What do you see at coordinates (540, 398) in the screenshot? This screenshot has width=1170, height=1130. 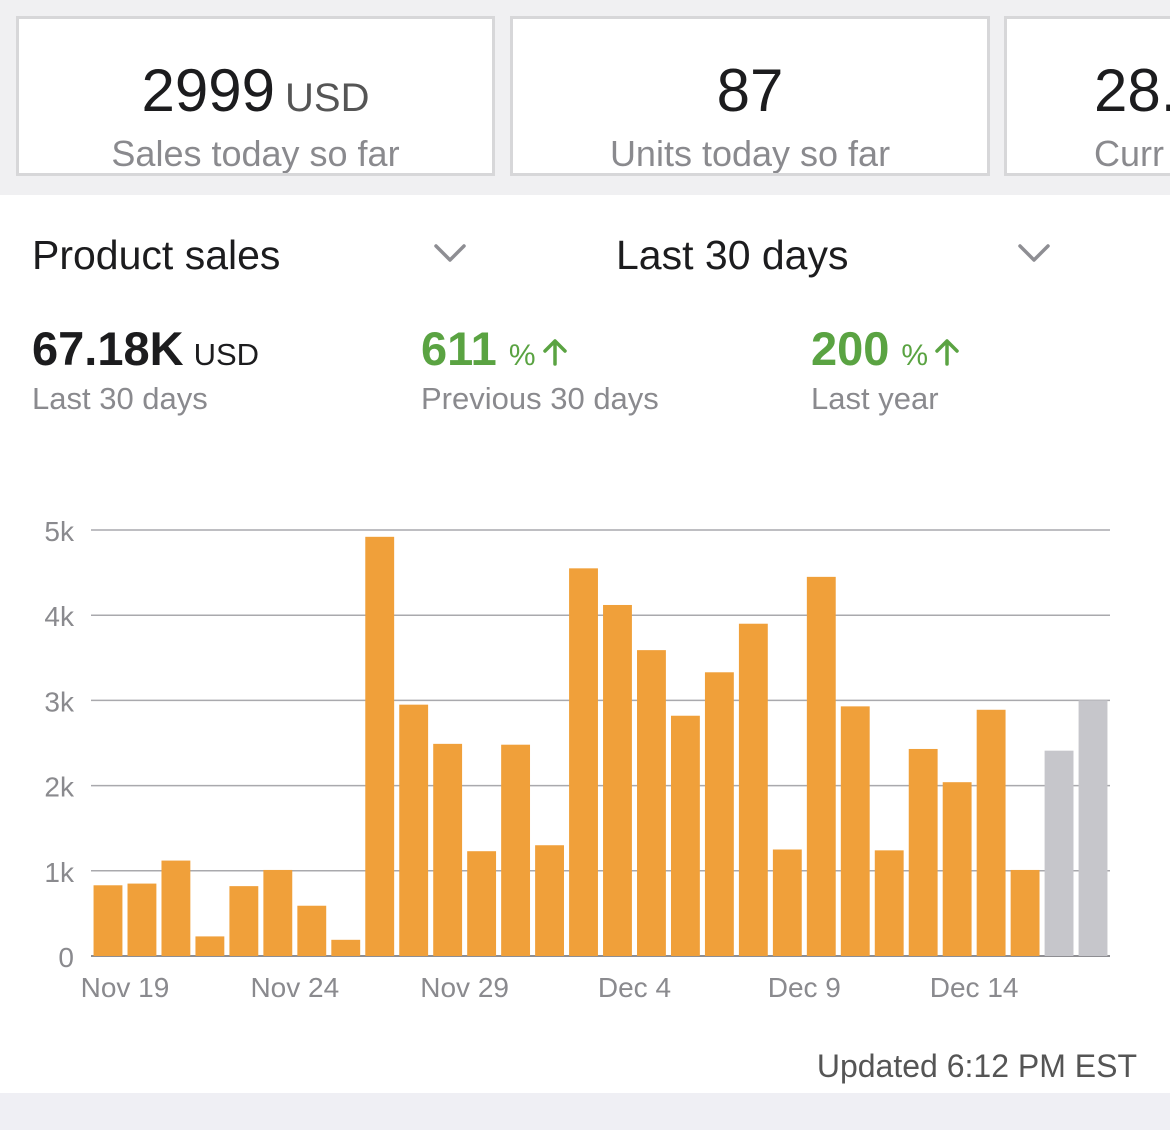 I see `previous-period-label: Previous 30 days` at bounding box center [540, 398].